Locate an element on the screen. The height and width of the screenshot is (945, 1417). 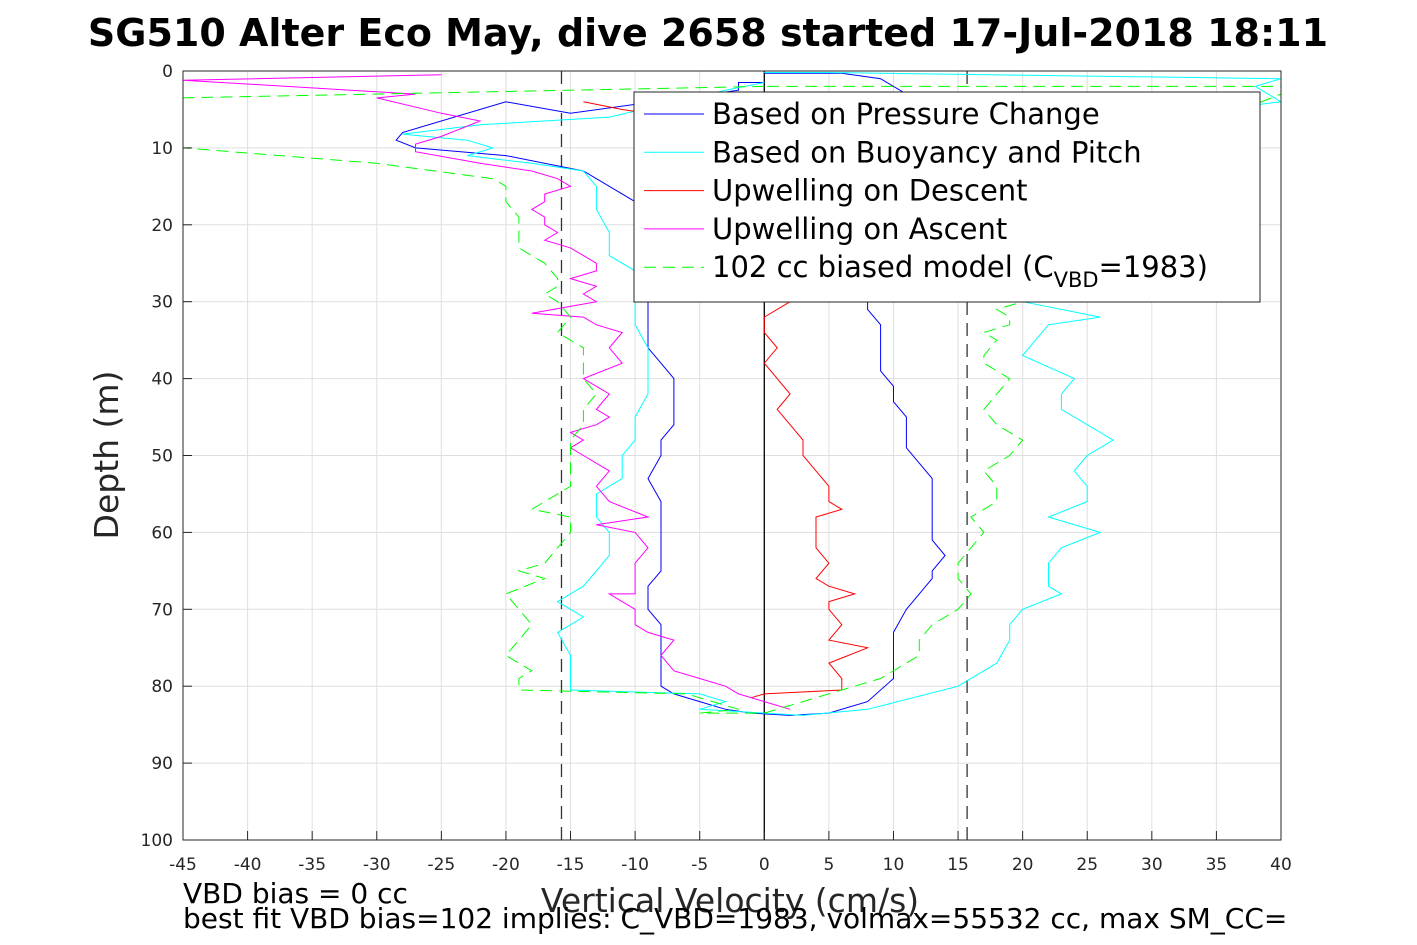
x-tick-label: -5 is located at coordinates (699, 865).